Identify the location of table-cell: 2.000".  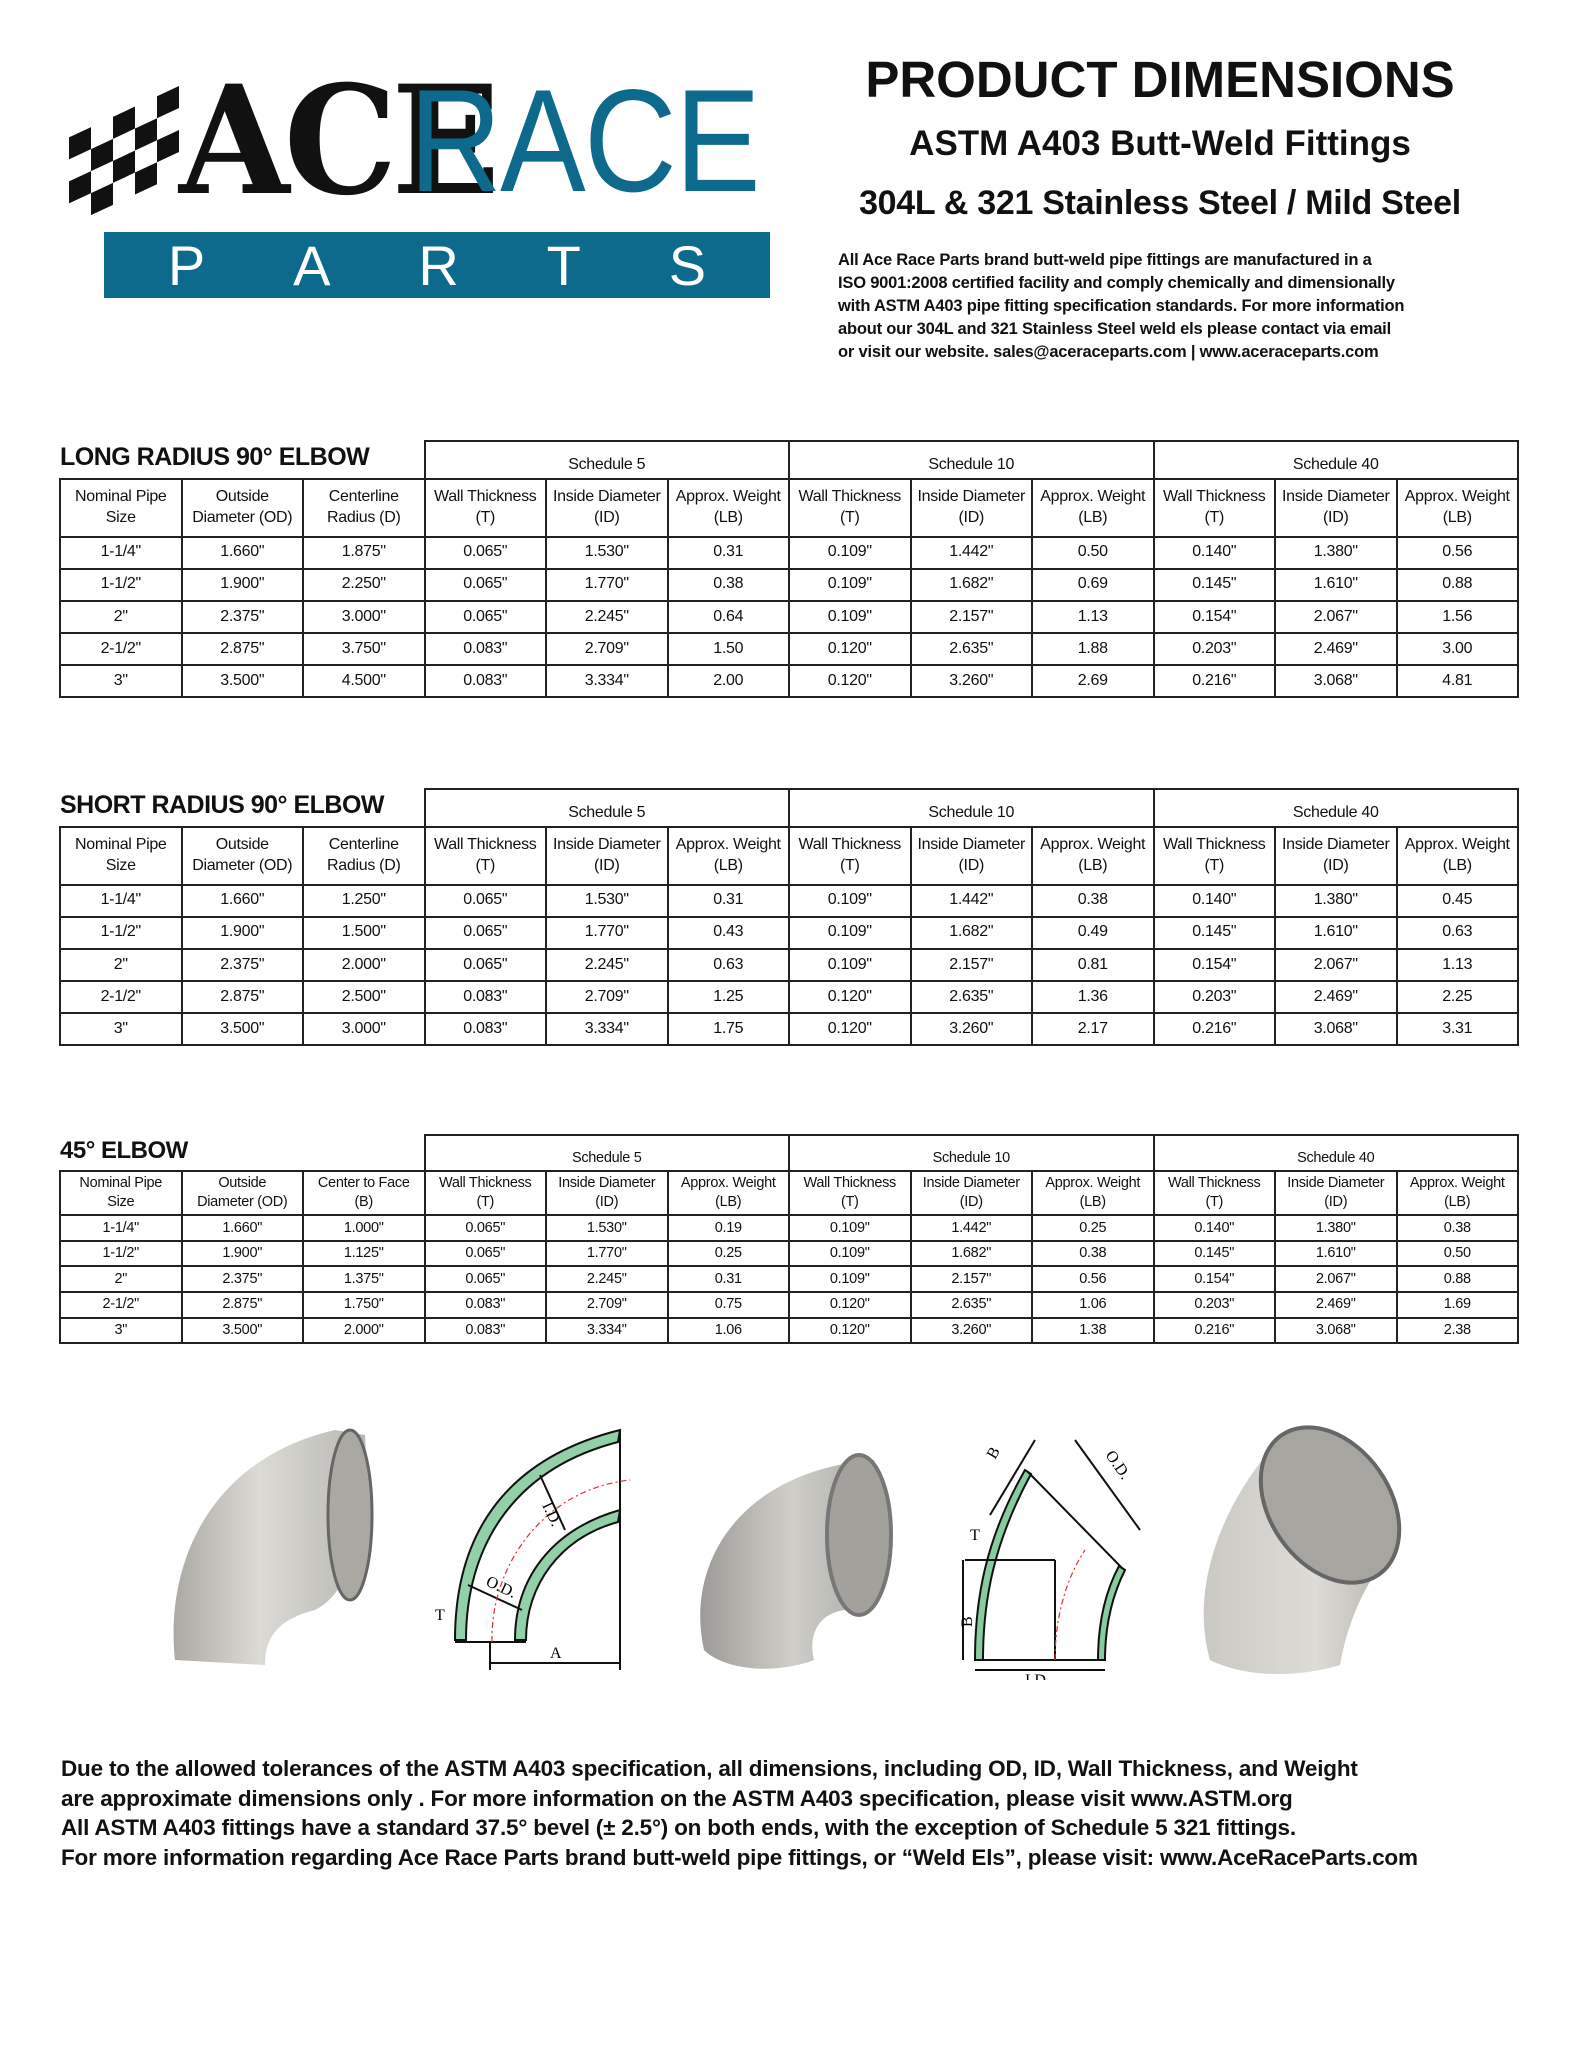
(364, 965).